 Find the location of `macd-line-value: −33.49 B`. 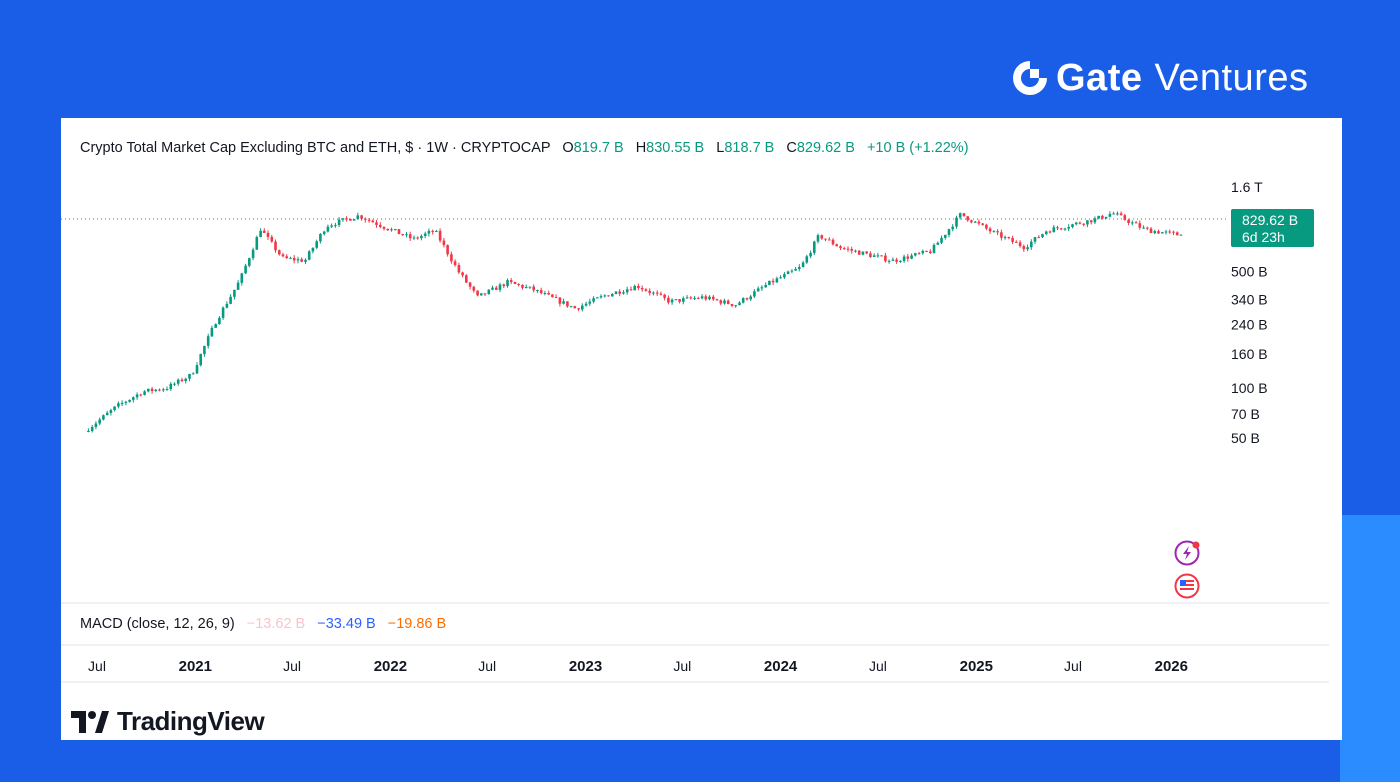

macd-line-value: −33.49 B is located at coordinates (346, 624).